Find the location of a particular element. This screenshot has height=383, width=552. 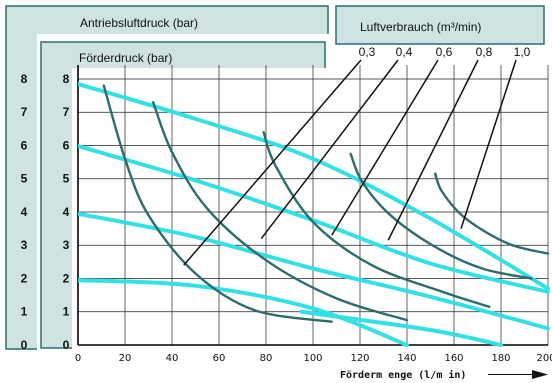

delivery-pressure-tick: 2 is located at coordinates (66, 278).